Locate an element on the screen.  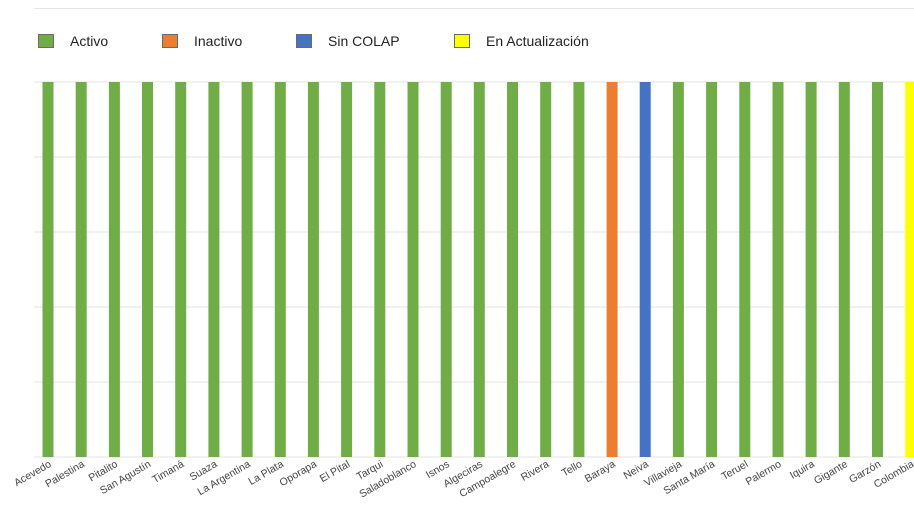
legend-swatch-en-actualizacion is located at coordinates (462, 41).